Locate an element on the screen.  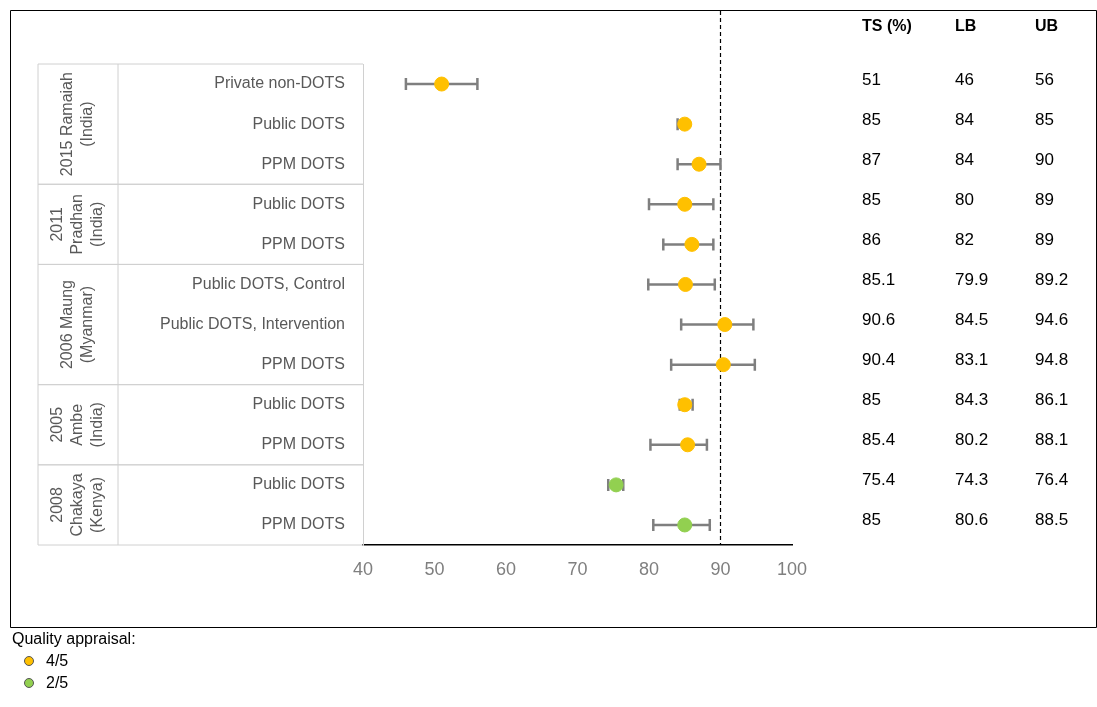
x-tick-label: 50 is located at coordinates (434, 568).